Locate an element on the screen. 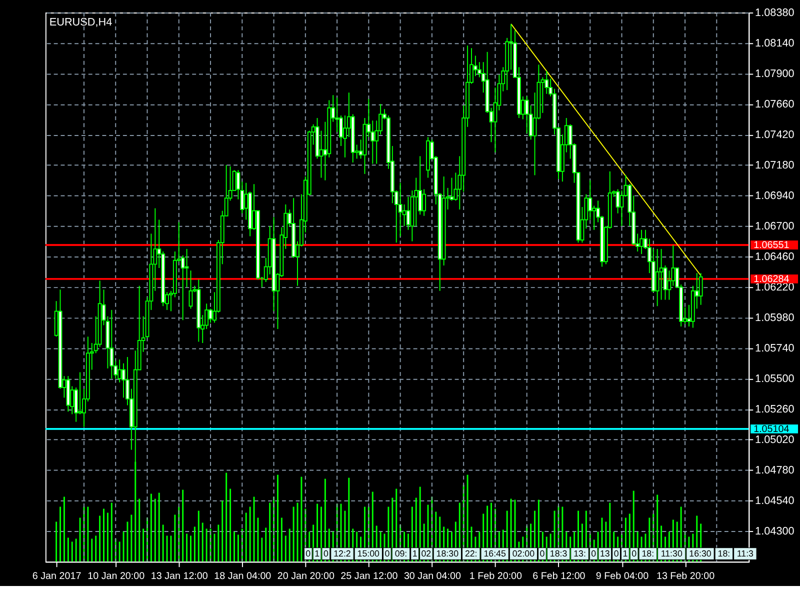  annotation: 22: is located at coordinates (471, 553).